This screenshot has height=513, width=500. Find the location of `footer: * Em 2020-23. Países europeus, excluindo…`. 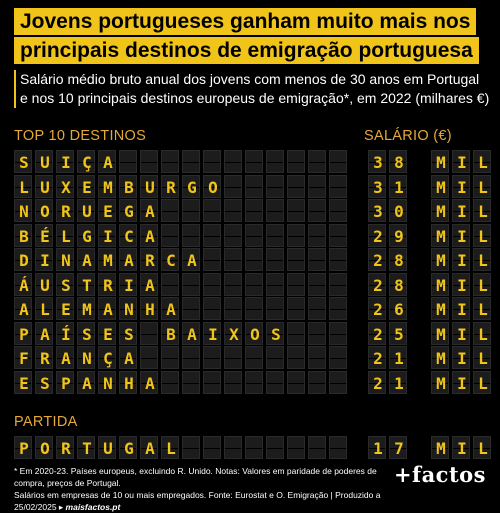

footer: * Em 2020-23. Países europeus, excluindo… is located at coordinates (204, 489).